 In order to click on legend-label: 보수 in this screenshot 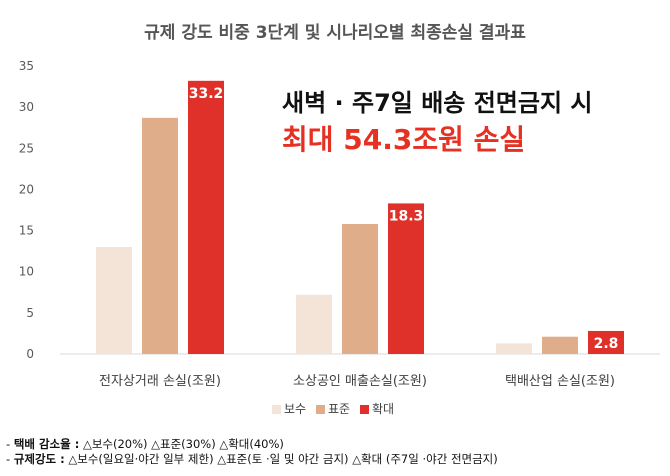, I will do `click(295, 409)`.